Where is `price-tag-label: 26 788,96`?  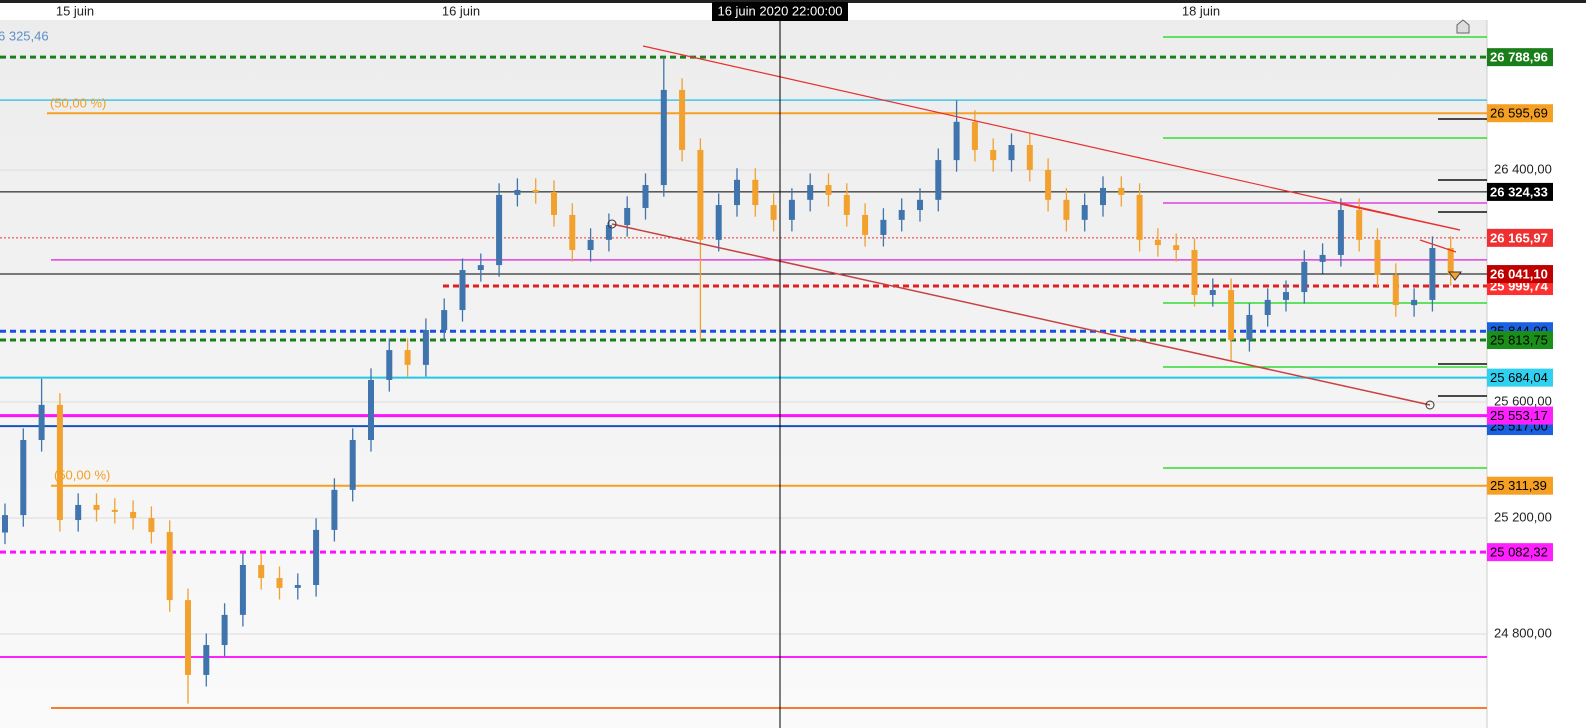
price-tag-label: 26 788,96 is located at coordinates (1519, 57).